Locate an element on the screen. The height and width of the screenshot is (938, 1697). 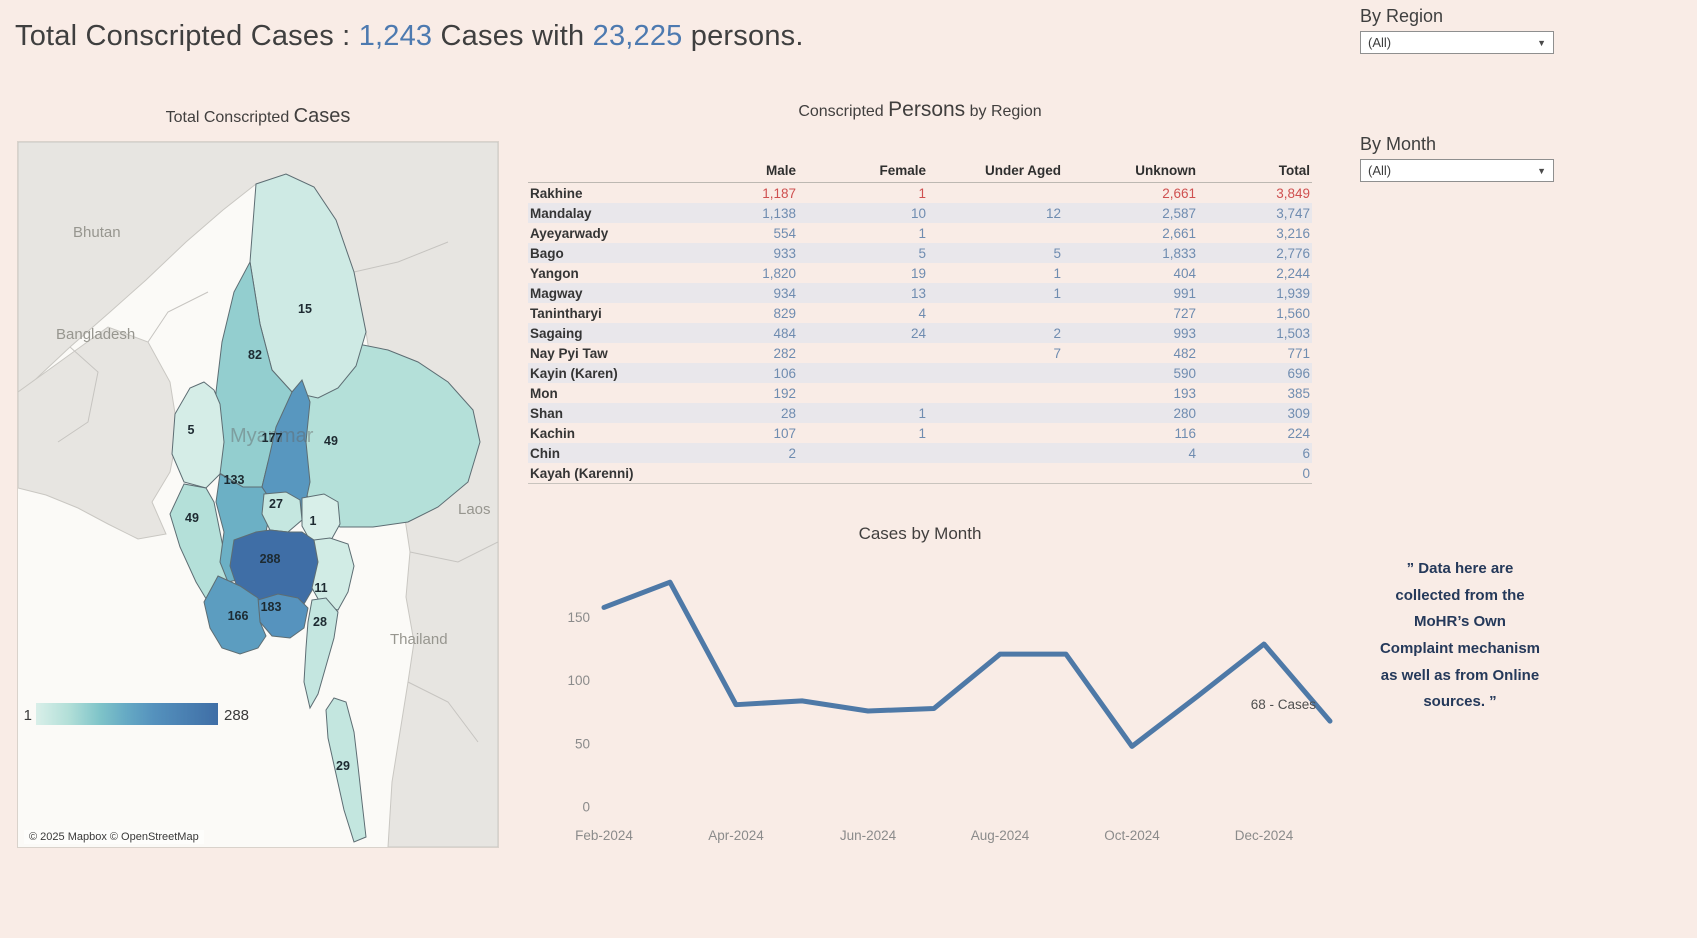
cell-region: Mandalay is located at coordinates (561, 213).